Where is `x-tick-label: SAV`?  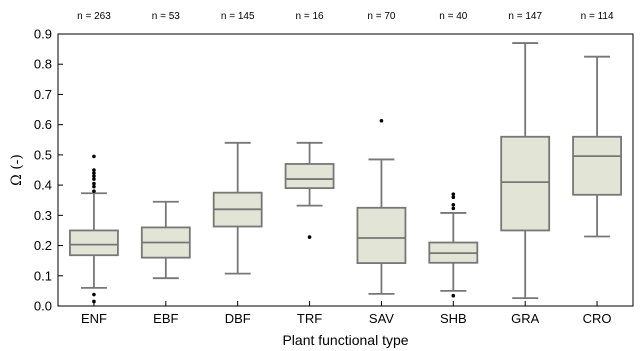 x-tick-label: SAV is located at coordinates (381, 318).